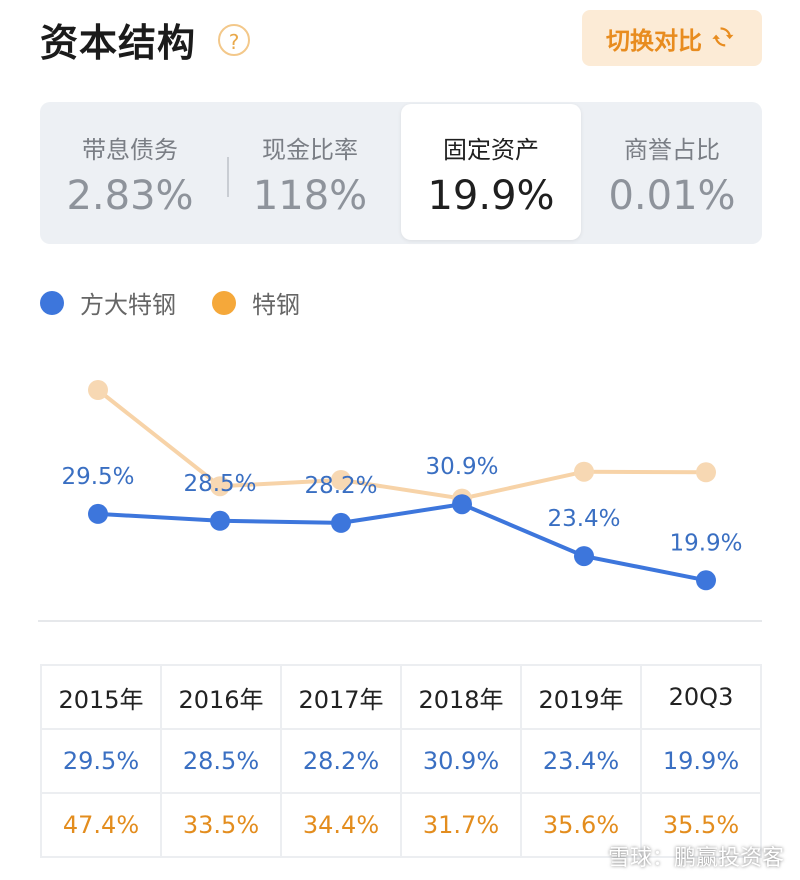 This screenshot has height=880, width=800. I want to click on table-header-cell: 20Q3, so click(701, 697).